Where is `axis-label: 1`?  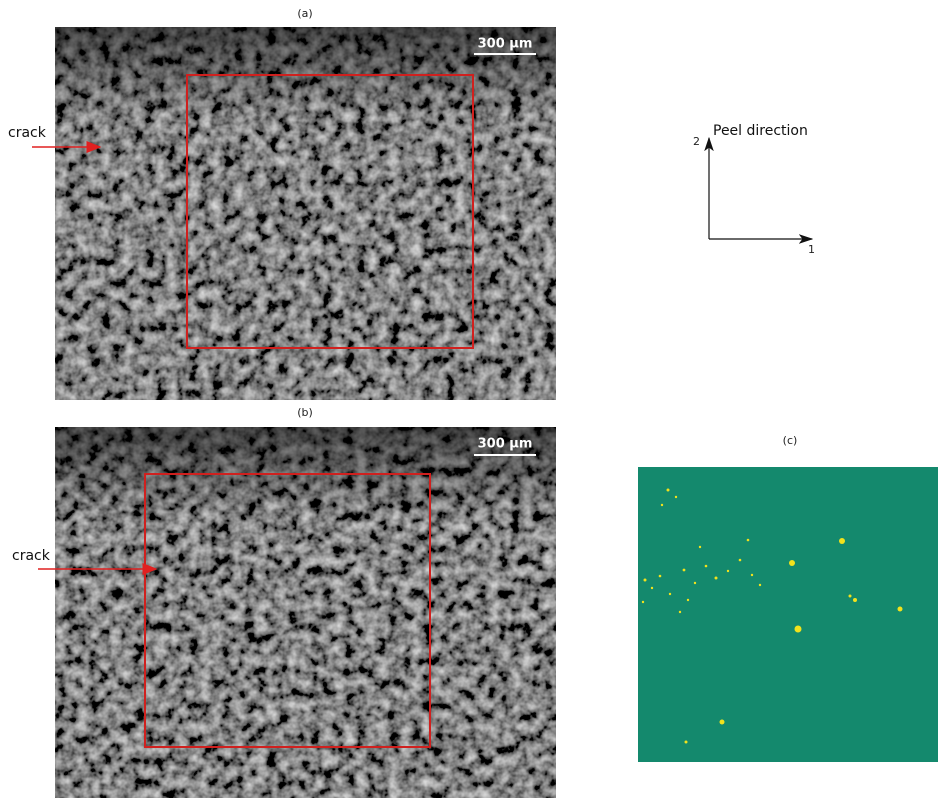
axis-label: 1 is located at coordinates (811, 249).